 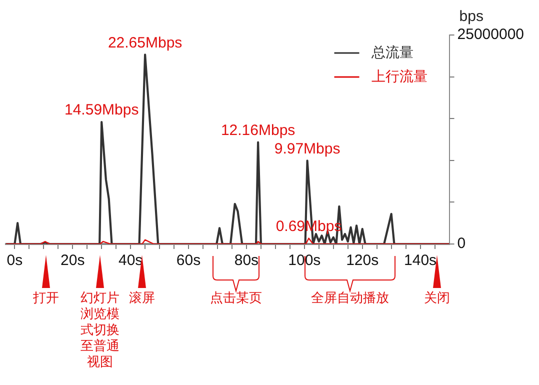 What do you see at coordinates (14, 261) in the screenshot?
I see `x-tick-label: 0s` at bounding box center [14, 261].